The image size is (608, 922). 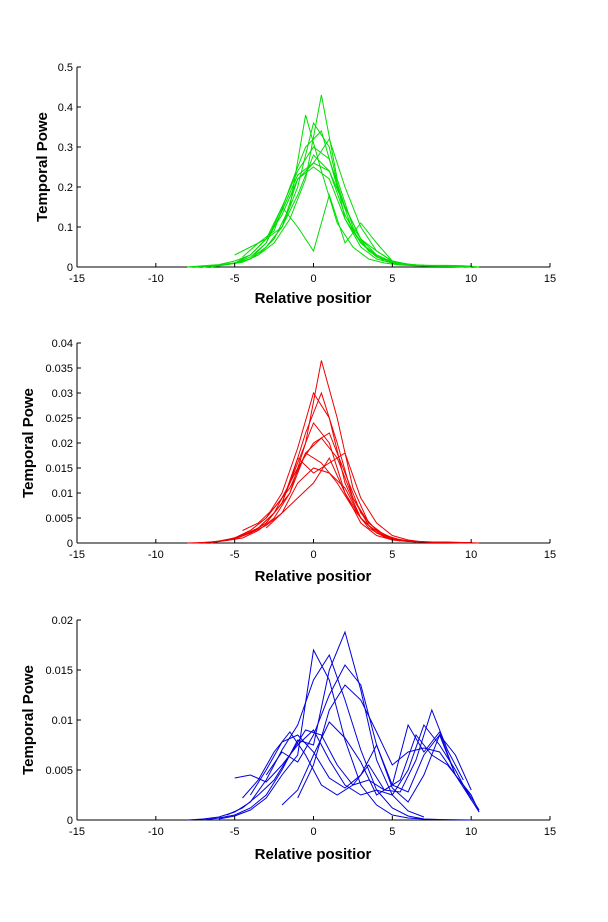 What do you see at coordinates (65, 188) in the screenshot?
I see `y-tick-label: 0.2` at bounding box center [65, 188].